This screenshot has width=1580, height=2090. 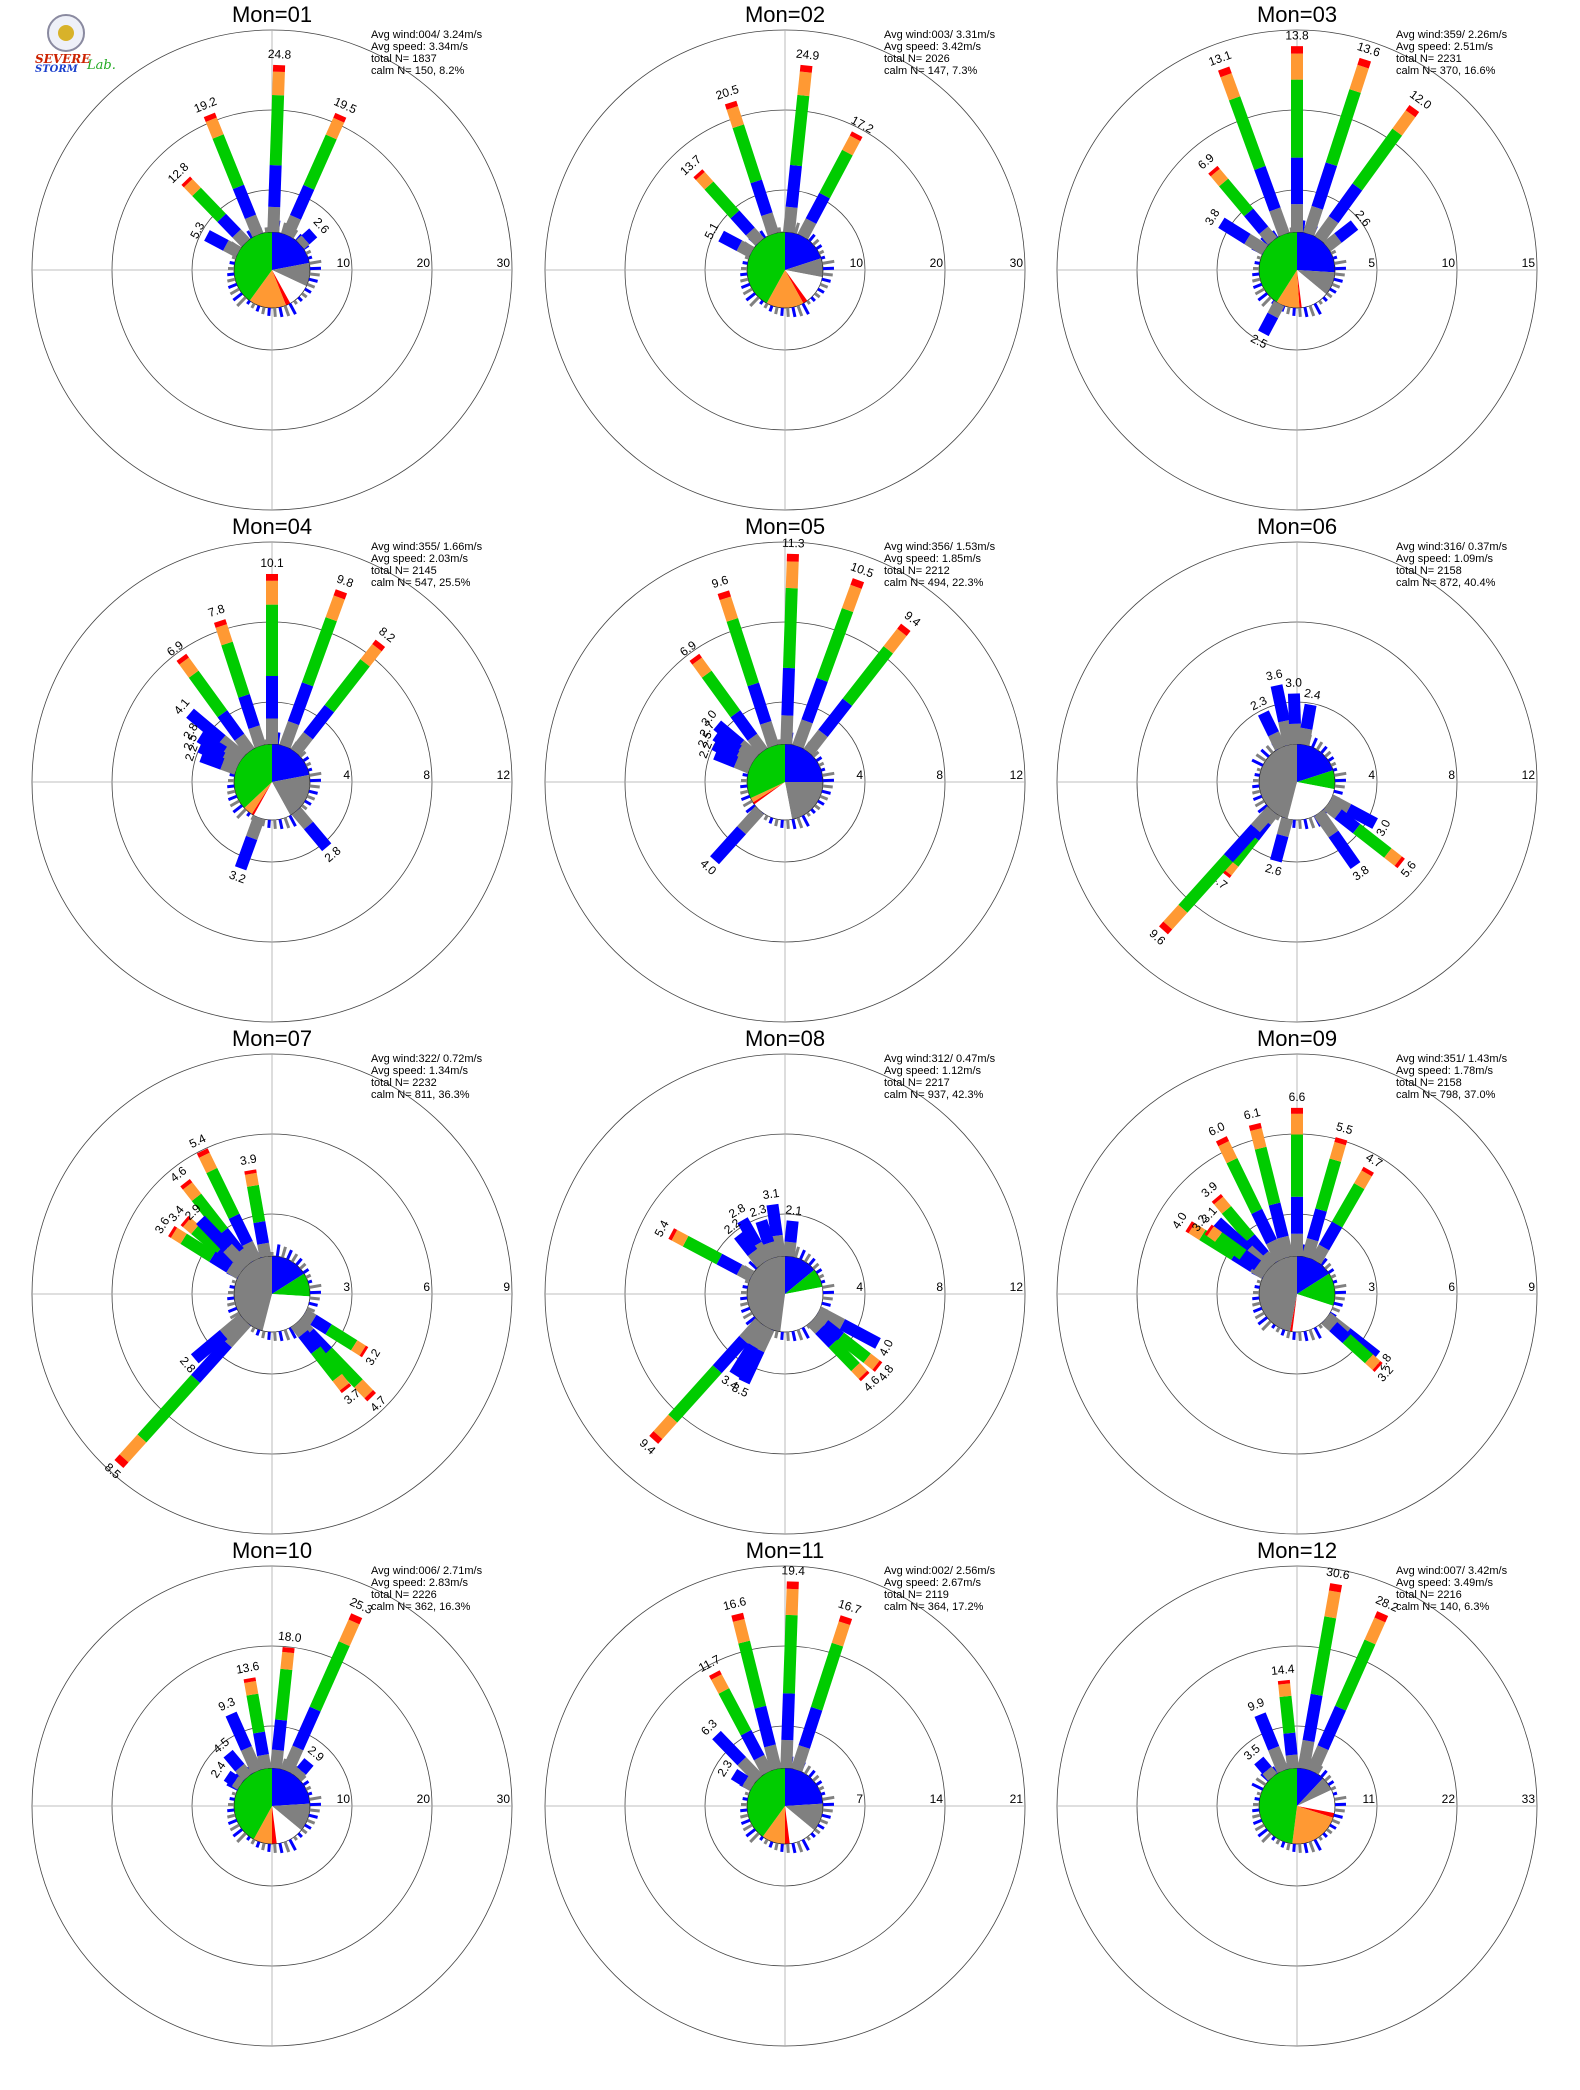 What do you see at coordinates (426, 775) in the screenshot?
I see `ring-label: 8` at bounding box center [426, 775].